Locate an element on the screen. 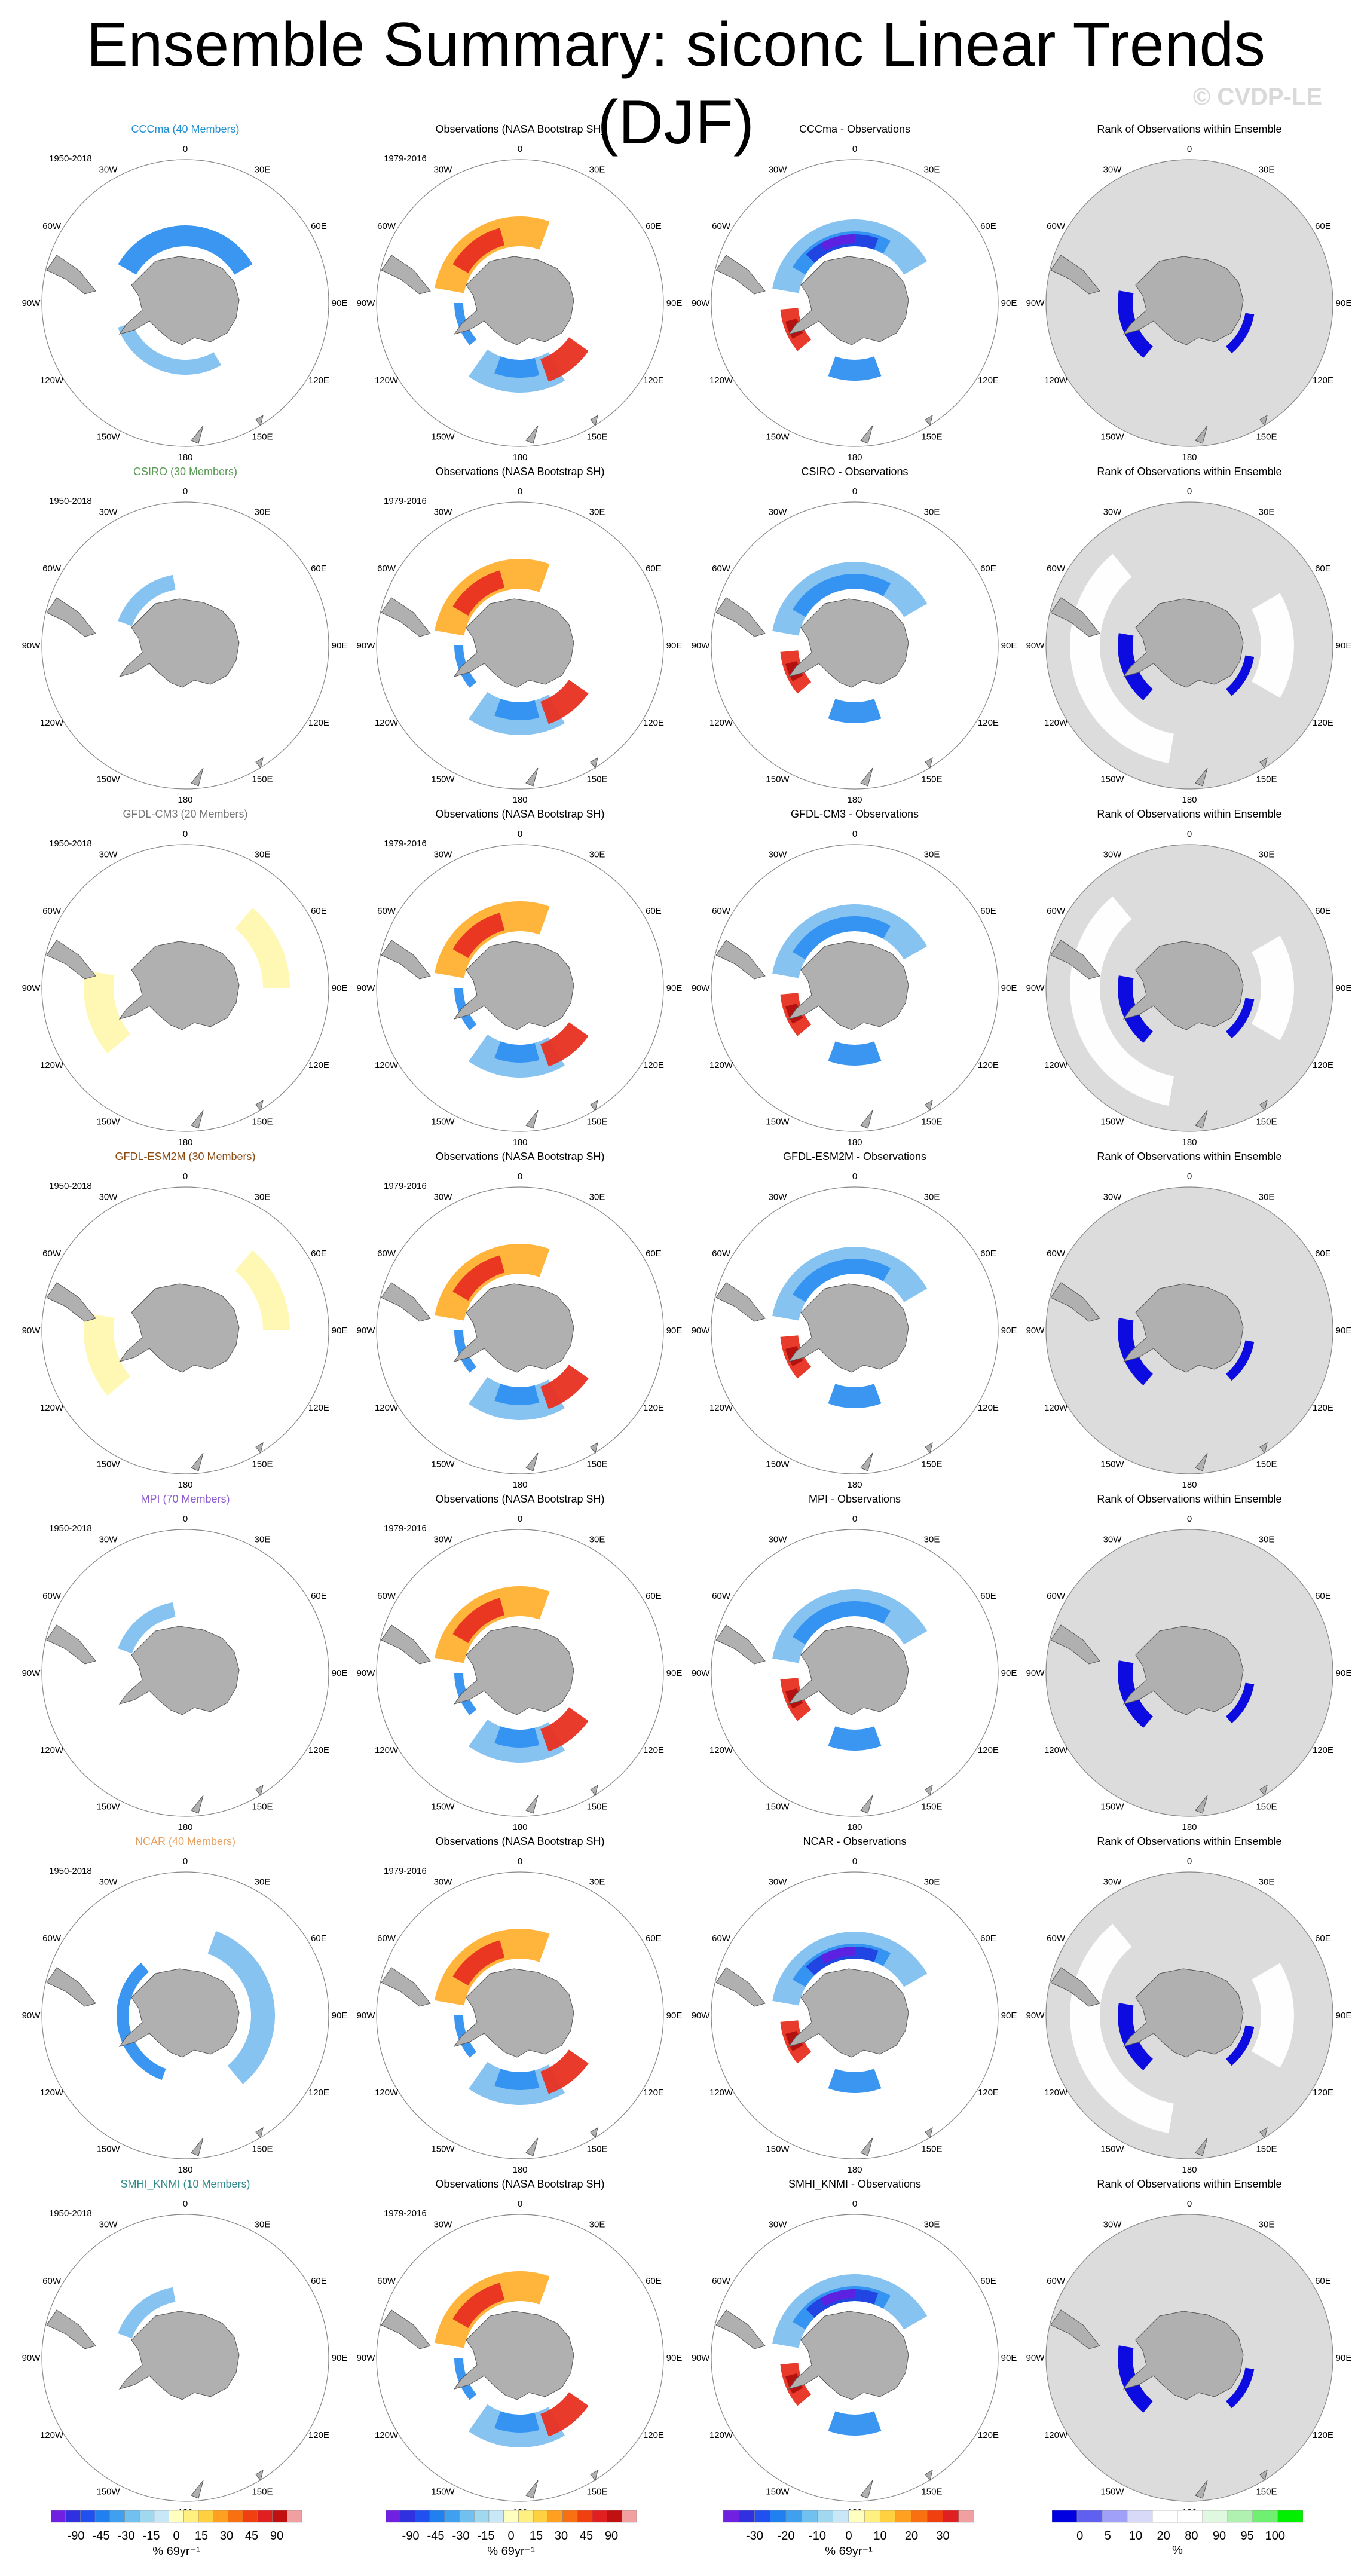 The image size is (1352, 2576). colorbar-tick-label: 0 is located at coordinates (511, 2536).